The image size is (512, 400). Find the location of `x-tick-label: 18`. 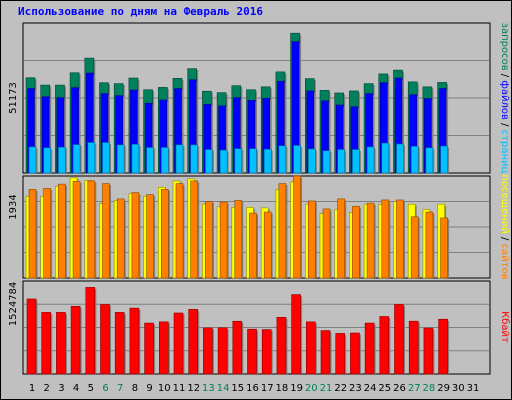

x-tick-label: 18 is located at coordinates (282, 388).